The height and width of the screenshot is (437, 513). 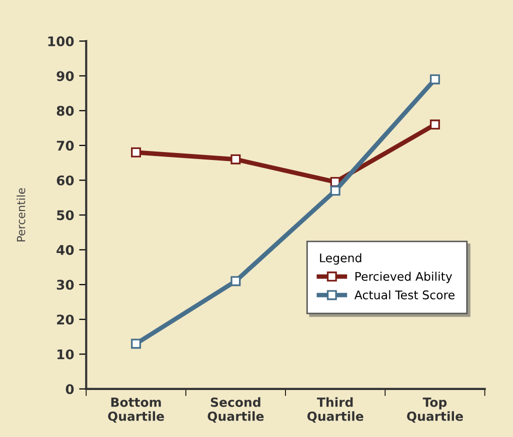 I want to click on y-tick-label: 100, so click(x=61, y=41).